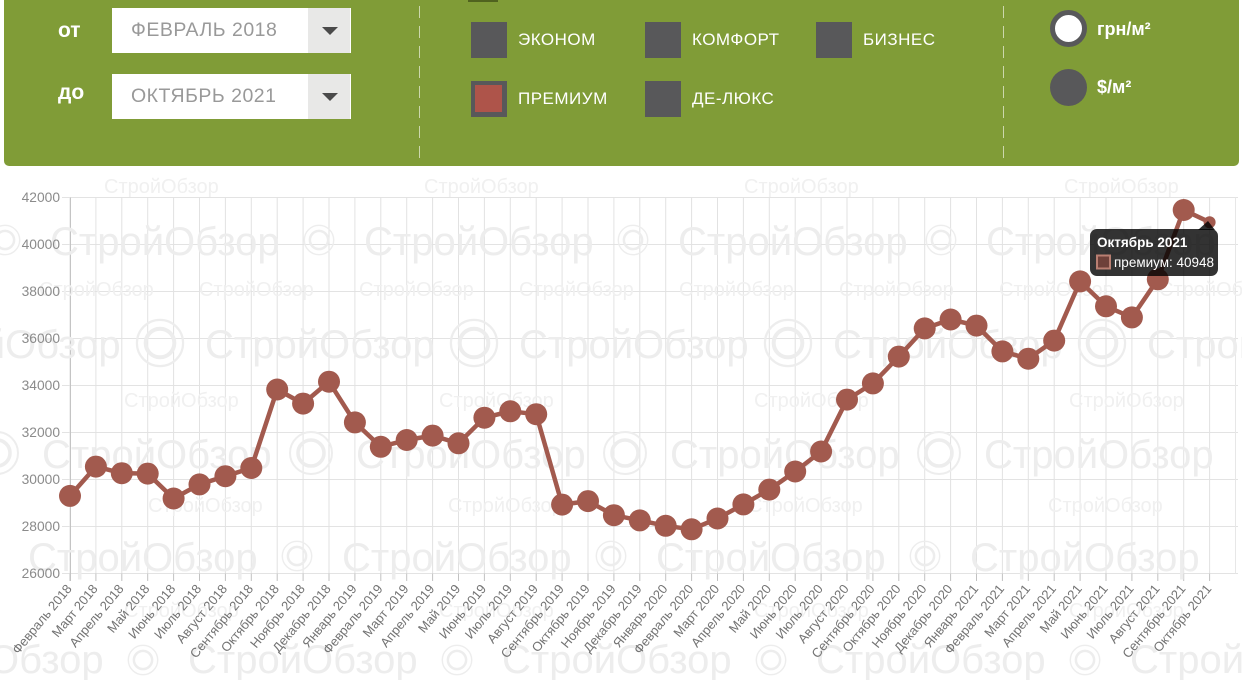 This screenshot has width=1242, height=680. Describe the element at coordinates (1164, 262) in the screenshot. I see `svg-text: премиум: 40948` at that location.